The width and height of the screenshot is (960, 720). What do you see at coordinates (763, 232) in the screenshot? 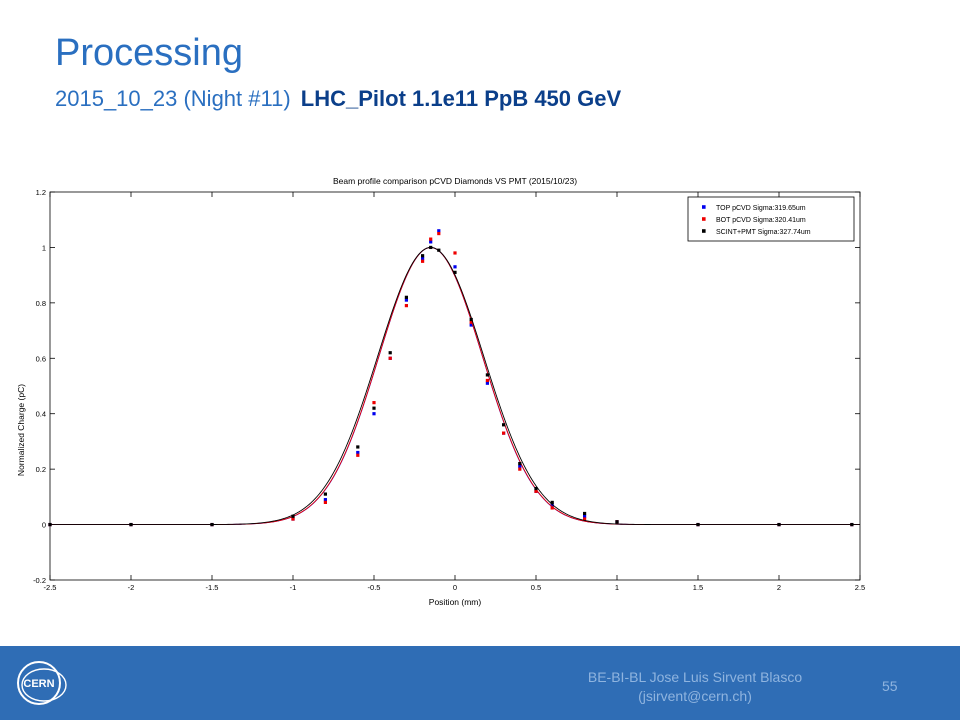
I see `legend-entry: SCINT+PMT Sigma:327.74um` at bounding box center [763, 232].